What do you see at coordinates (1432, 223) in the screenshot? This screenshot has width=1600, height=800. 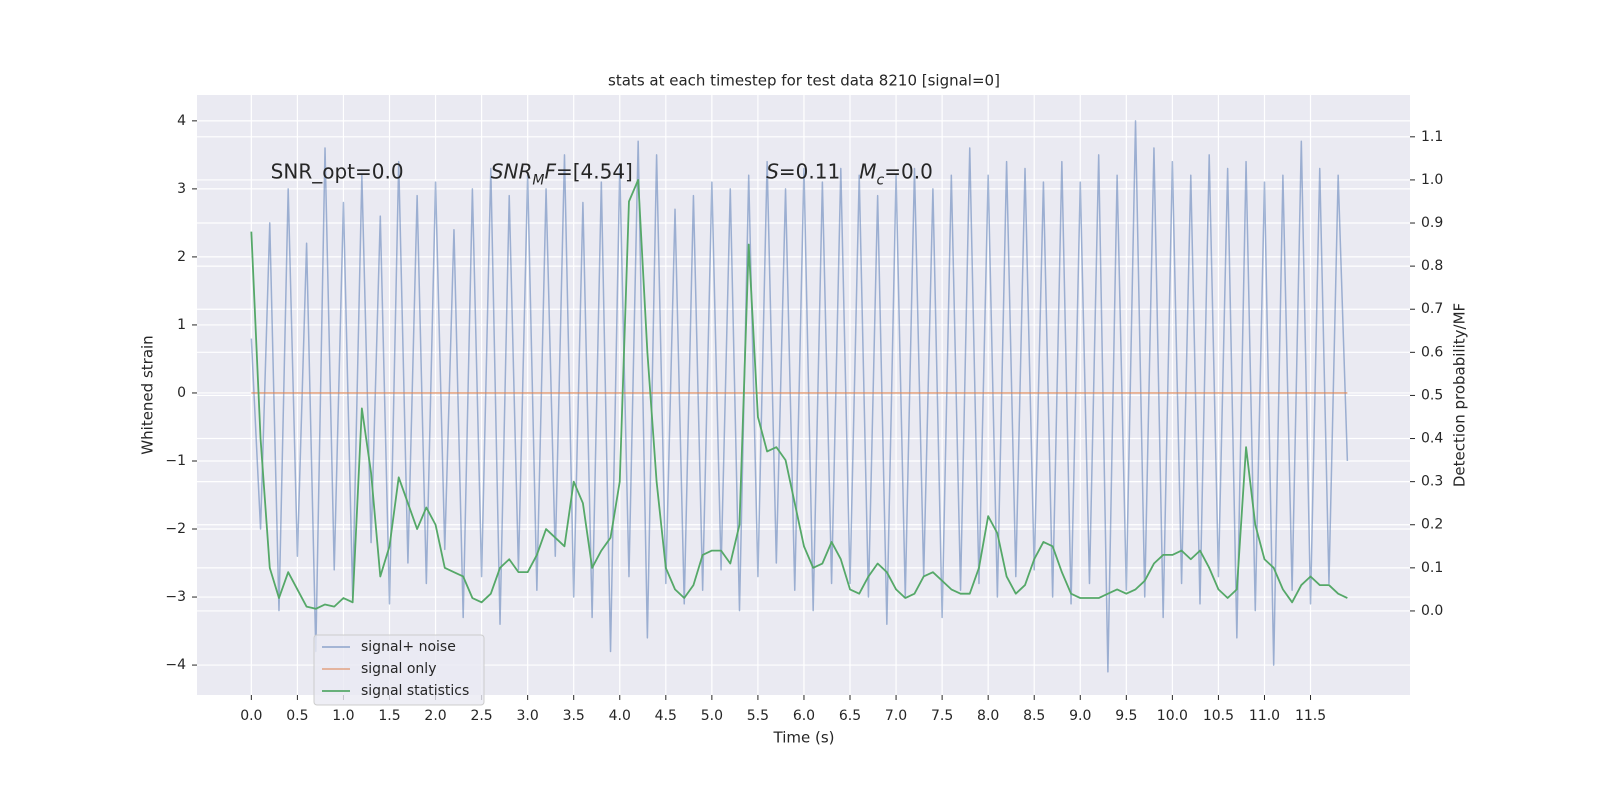 I see `y2-tick-label: 0.9` at bounding box center [1432, 223].